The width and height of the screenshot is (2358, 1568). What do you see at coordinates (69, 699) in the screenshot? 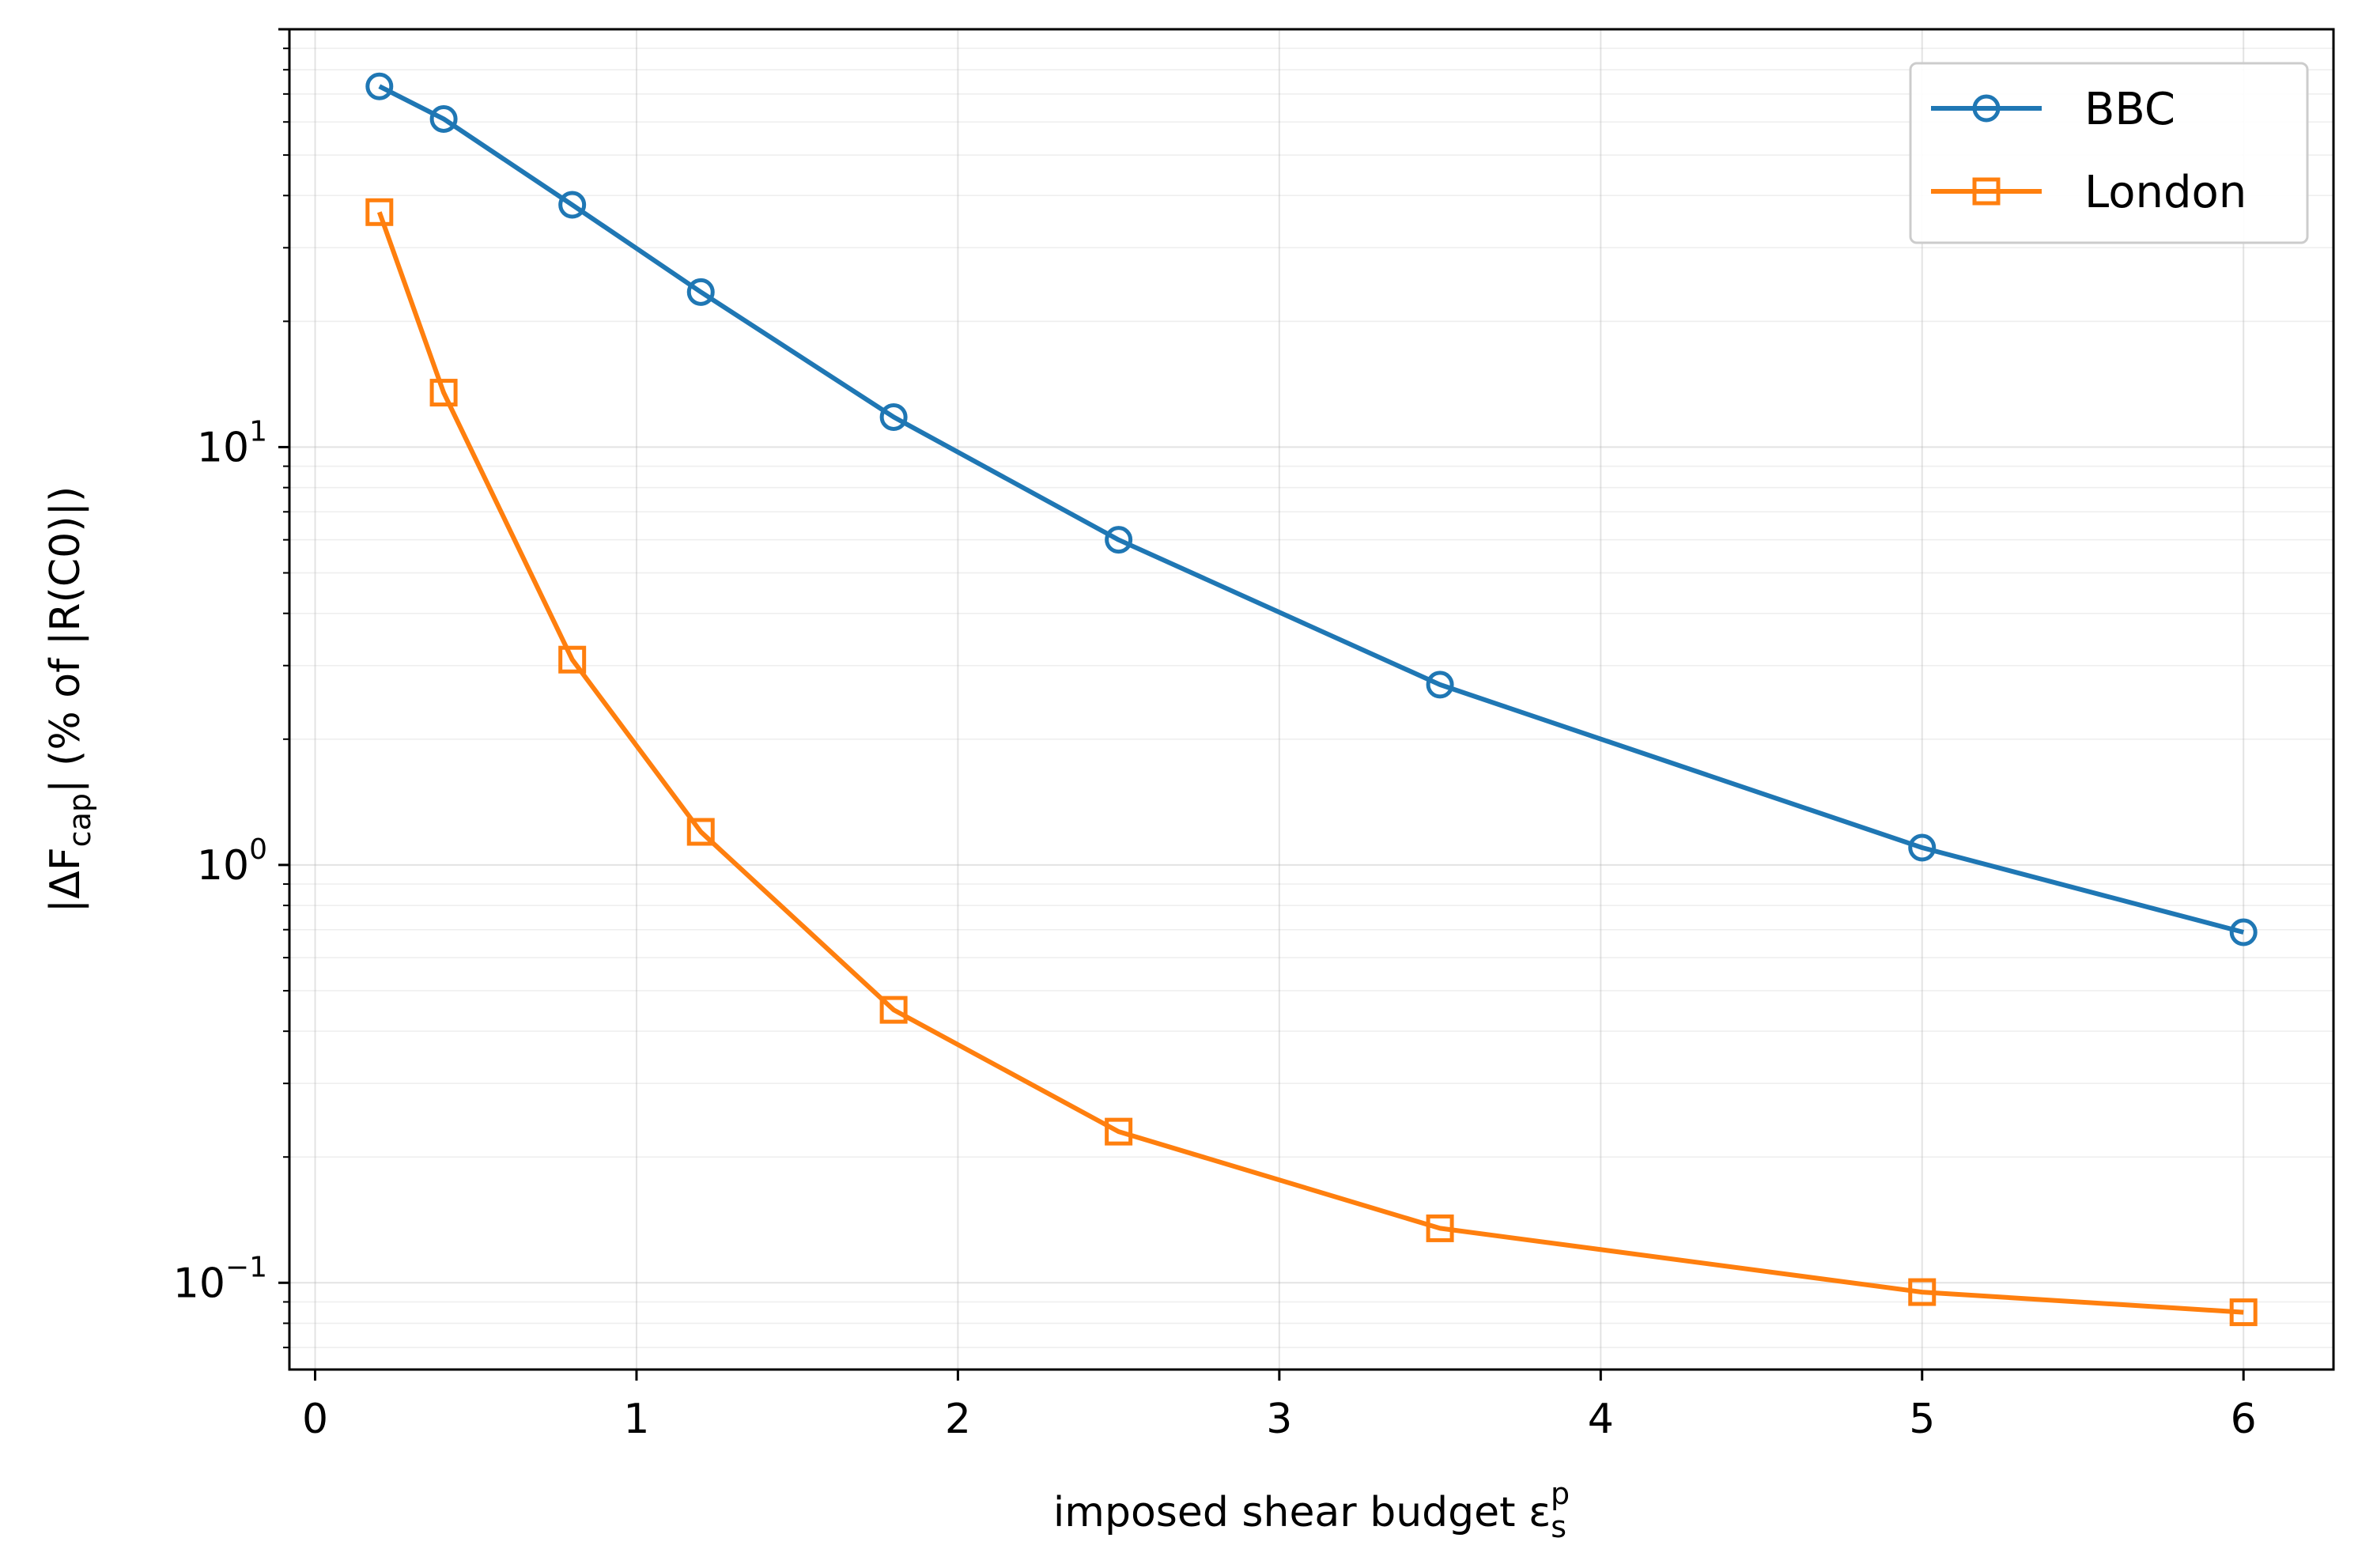
I see `y-axis-label: |ΔFcap| (% of |R(C0)|)` at bounding box center [69, 699].